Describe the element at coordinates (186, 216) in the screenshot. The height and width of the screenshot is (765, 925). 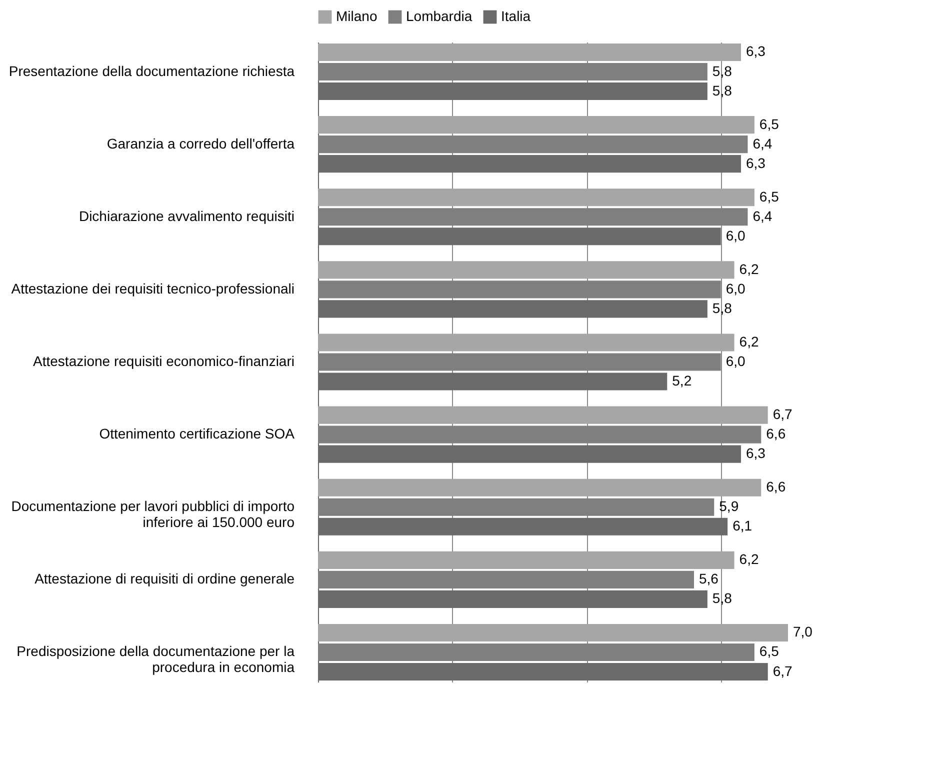
I see `y-tick-label: Dichiarazione avvalimento requisiti` at that location.